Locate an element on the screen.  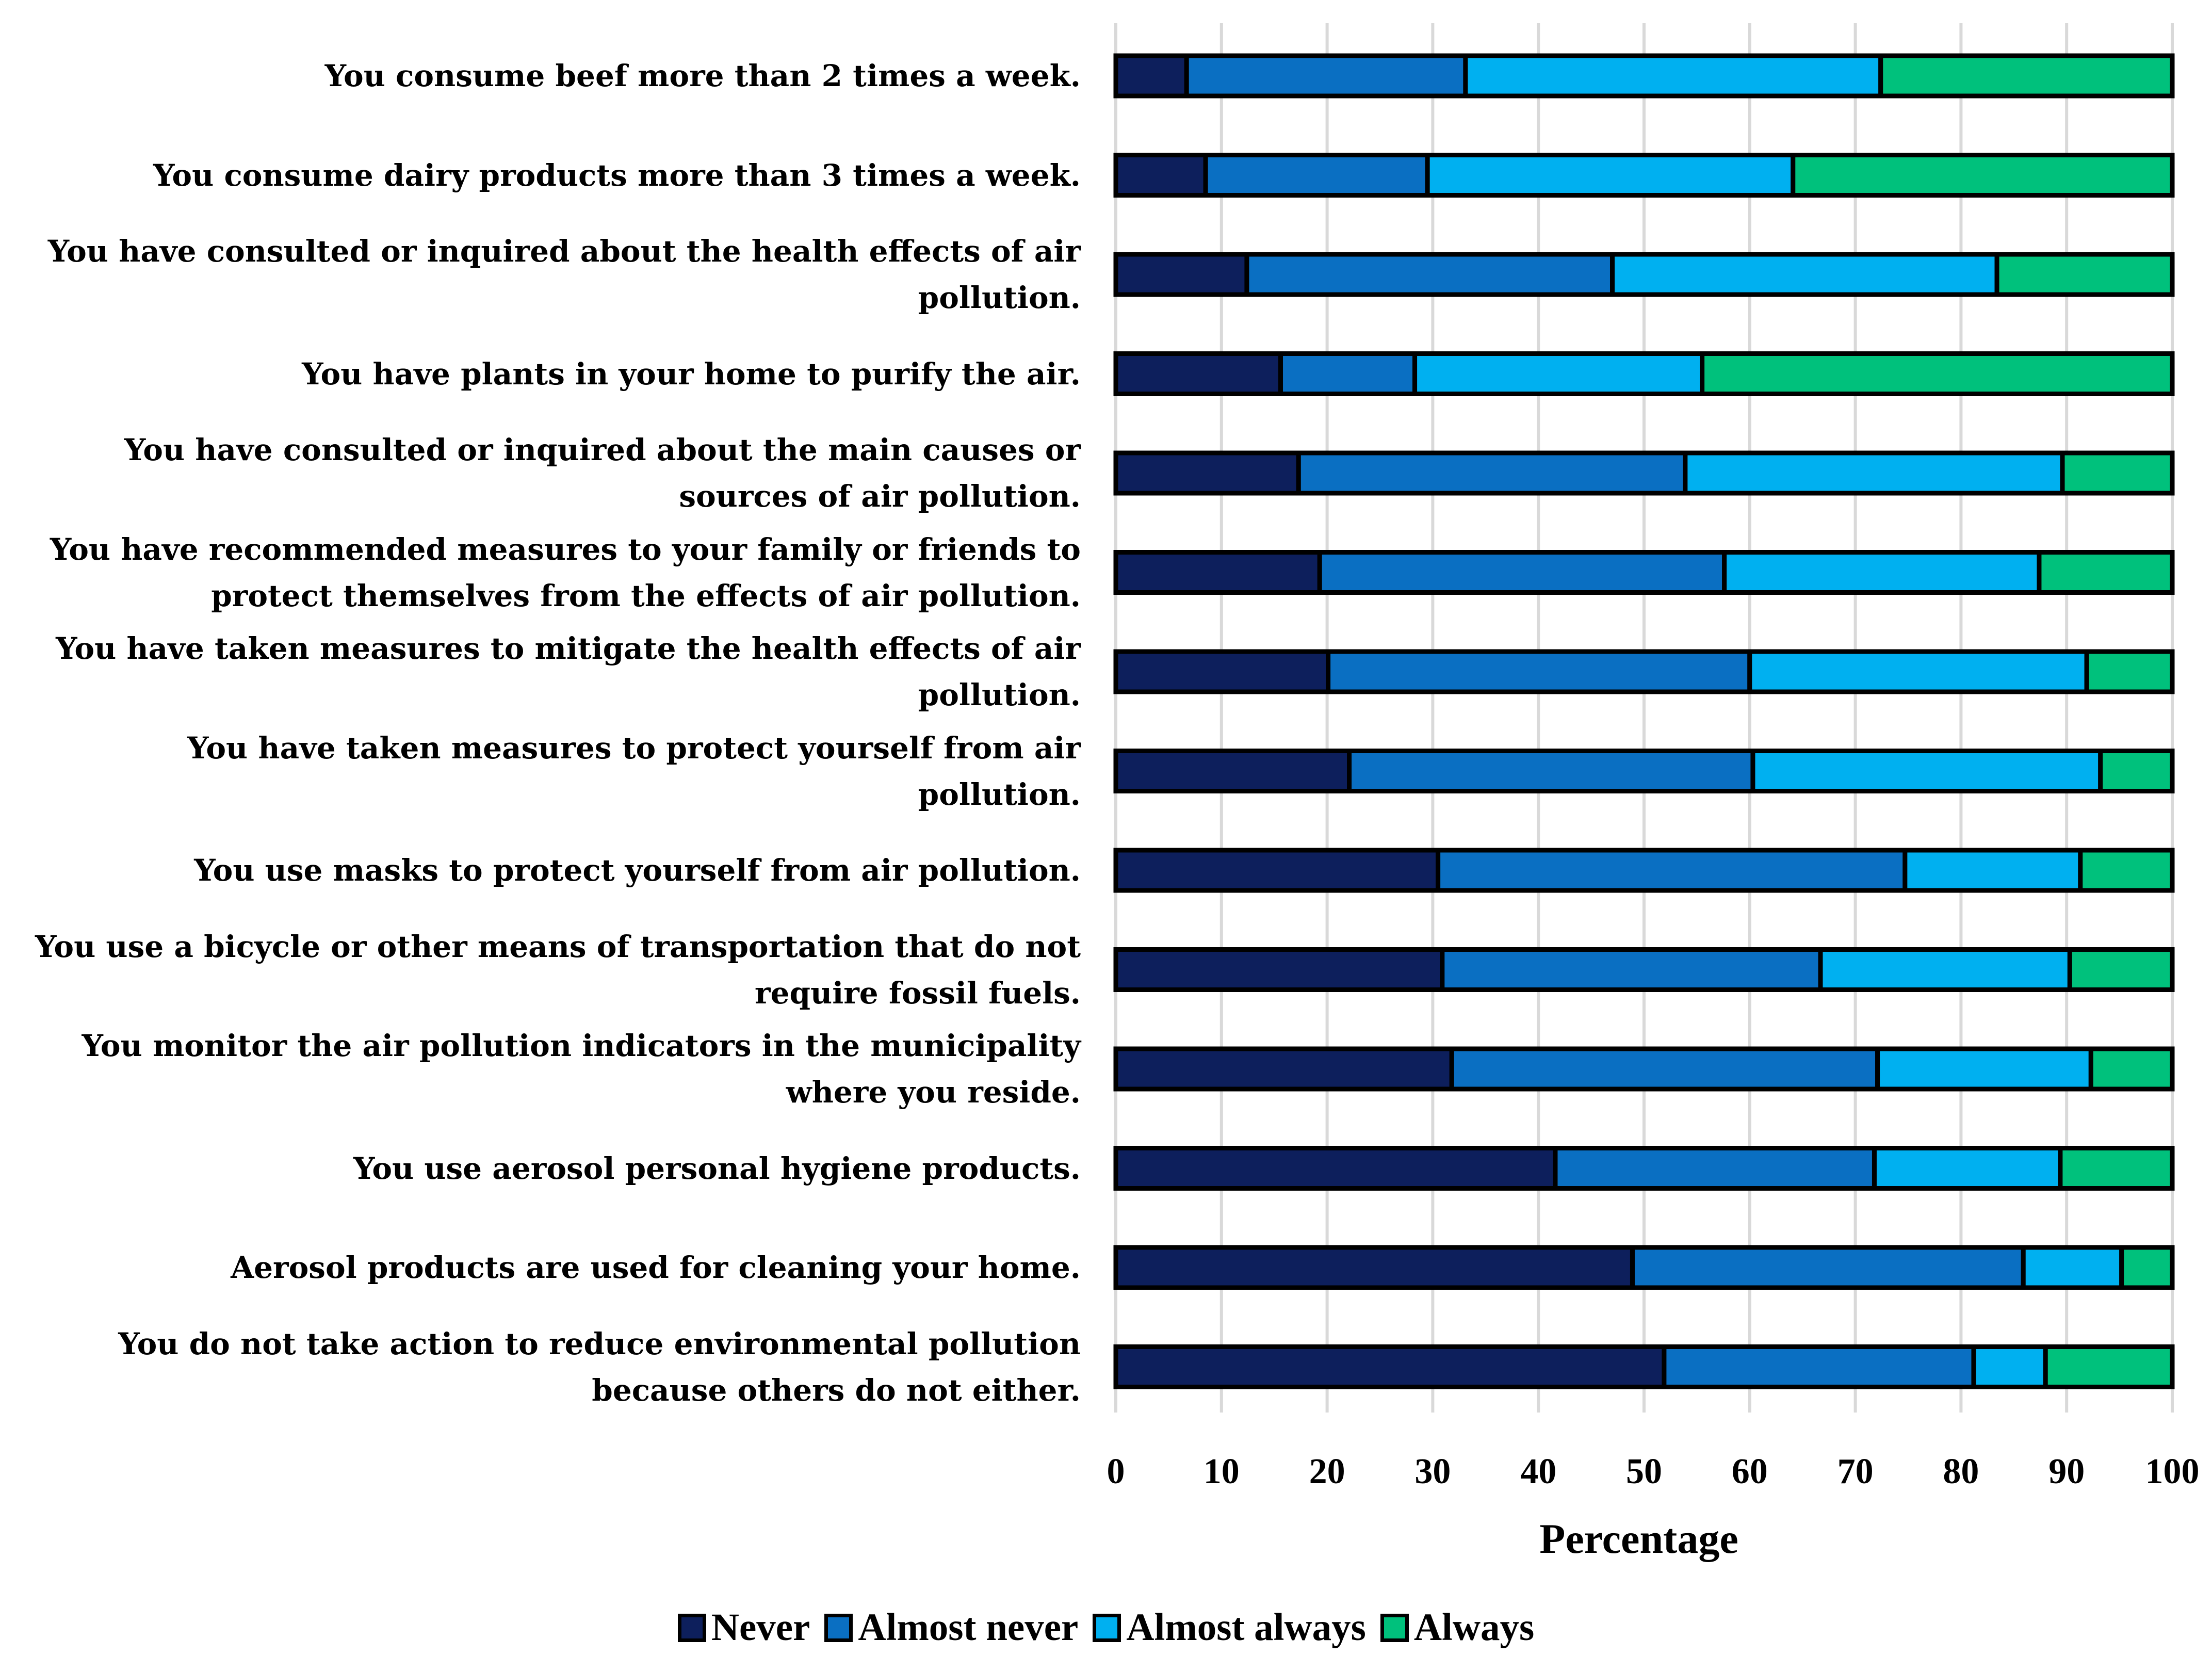
x-axis-title: Percentage is located at coordinates (1638, 1538).